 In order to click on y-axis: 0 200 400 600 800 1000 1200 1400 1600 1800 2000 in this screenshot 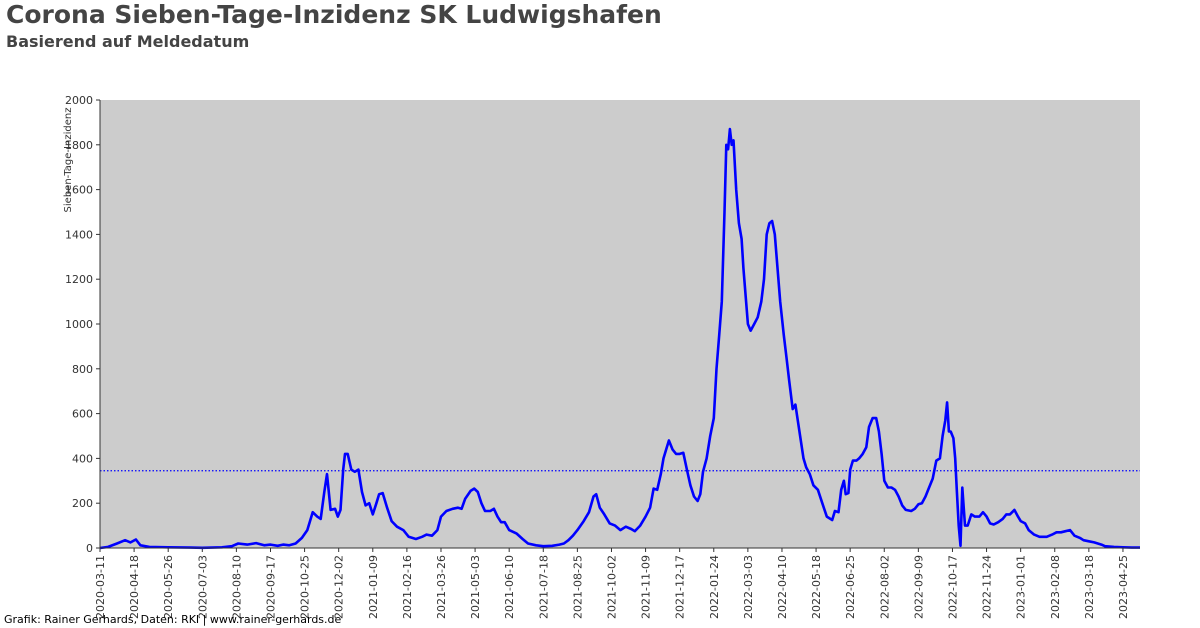, I will do `click(82, 324)`.